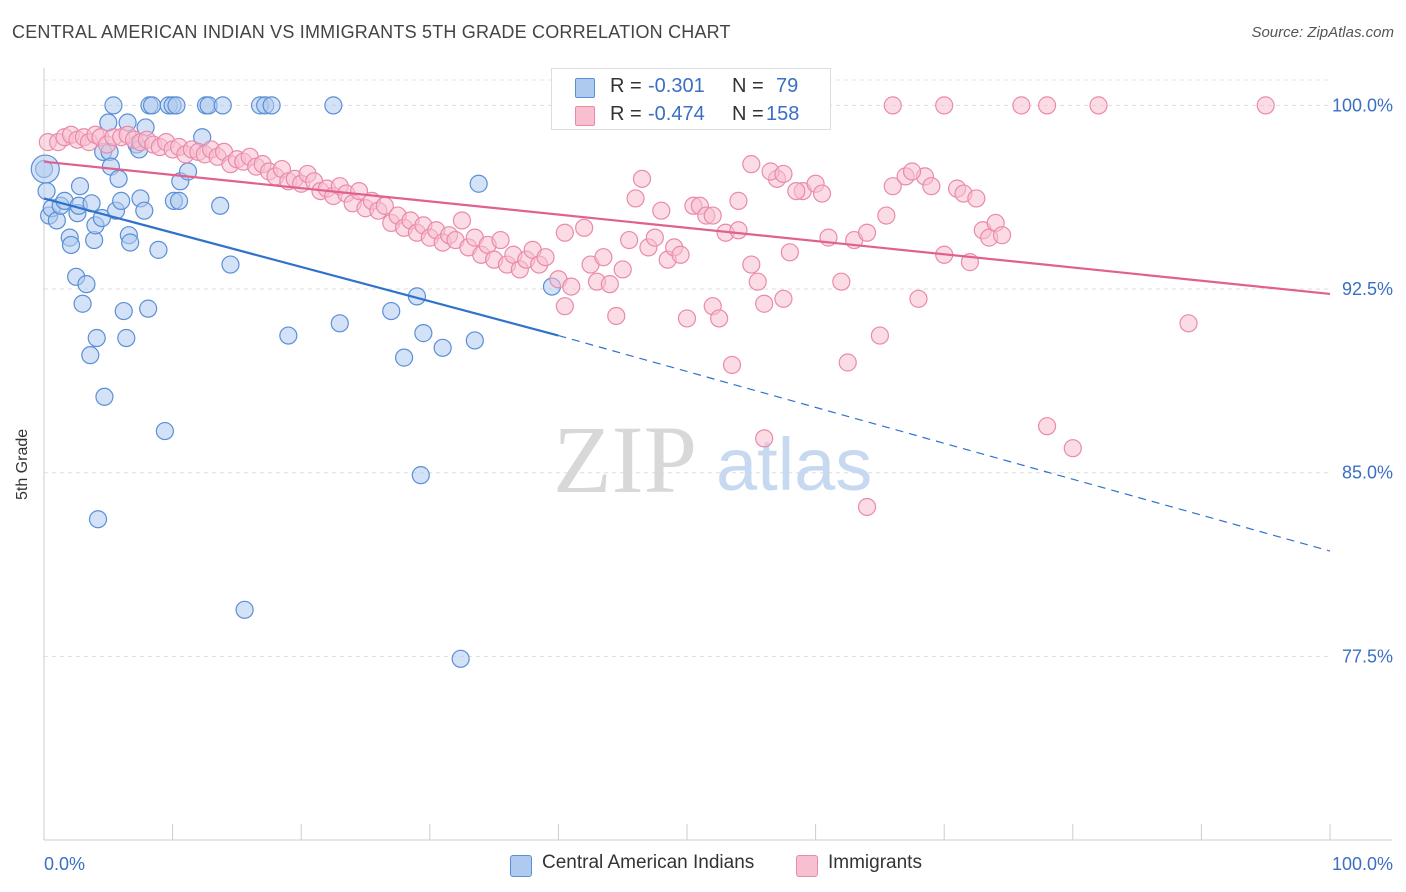  What do you see at coordinates (691, 87) in the screenshot?
I see `legend-row-blue: R = -0.301 N = 79` at bounding box center [691, 87].